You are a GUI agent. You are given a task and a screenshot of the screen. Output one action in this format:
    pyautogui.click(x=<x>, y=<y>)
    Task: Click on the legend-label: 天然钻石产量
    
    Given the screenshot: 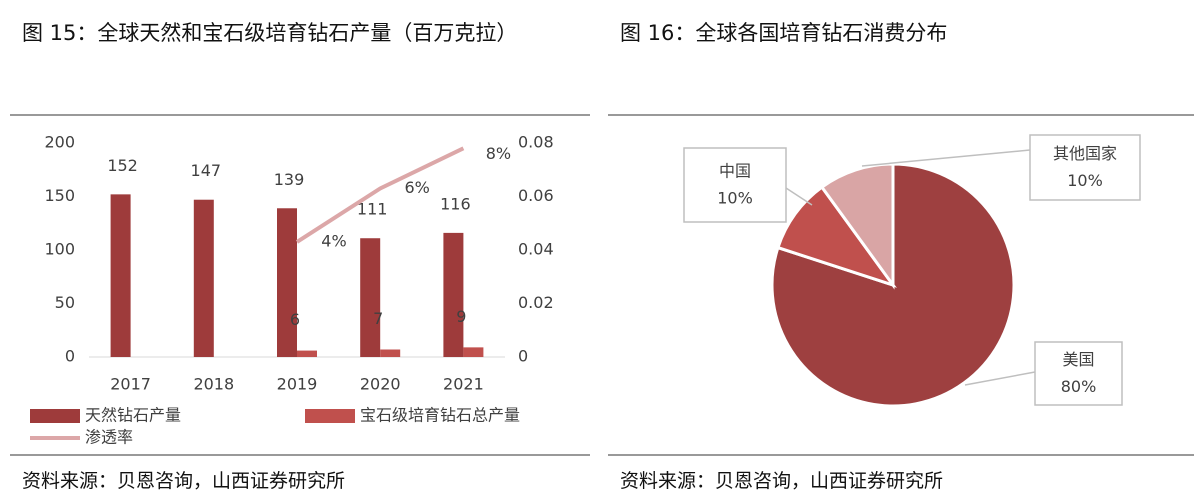 What is the action you would take?
    pyautogui.click(x=133, y=415)
    